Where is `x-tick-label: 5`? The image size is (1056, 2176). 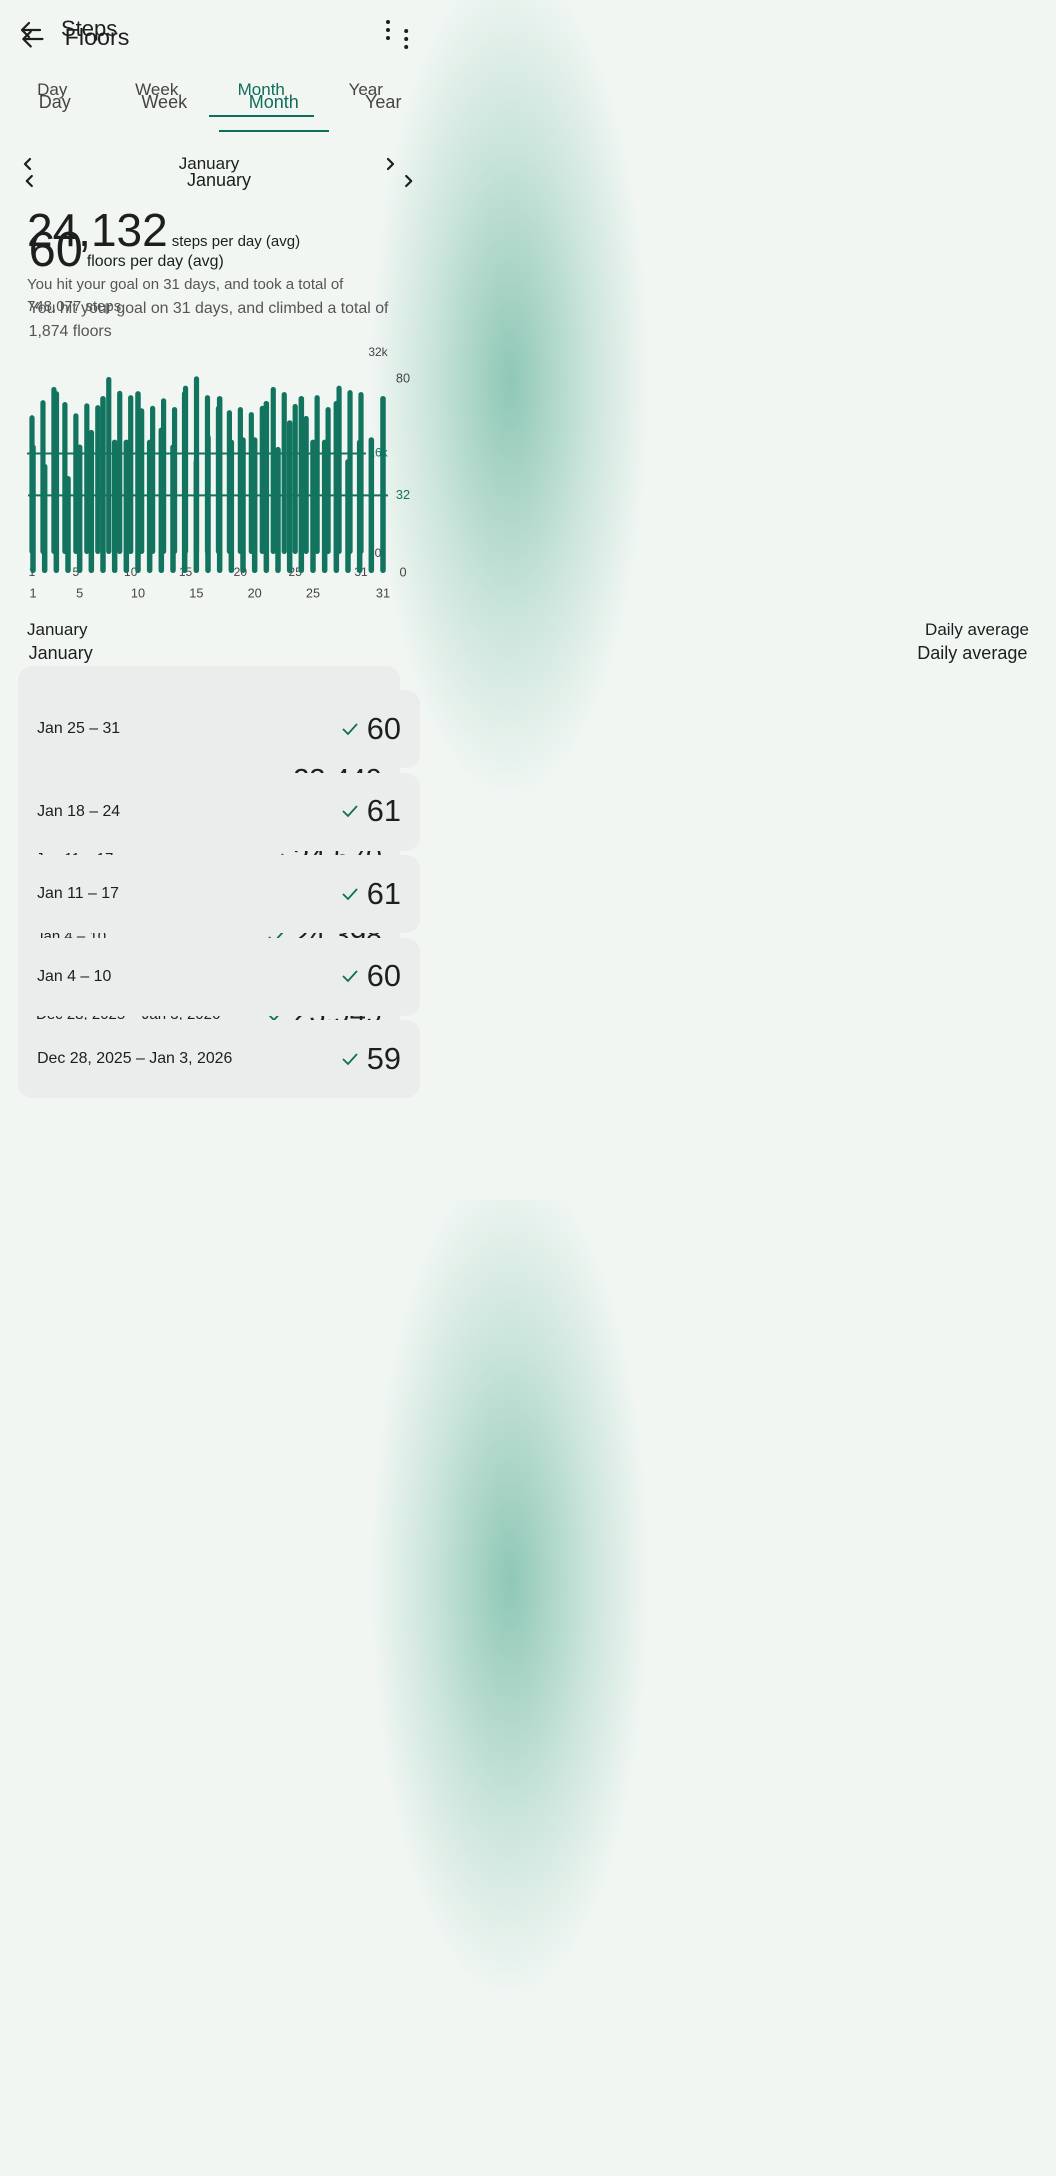
x-tick-label: 5 is located at coordinates (79, 592).